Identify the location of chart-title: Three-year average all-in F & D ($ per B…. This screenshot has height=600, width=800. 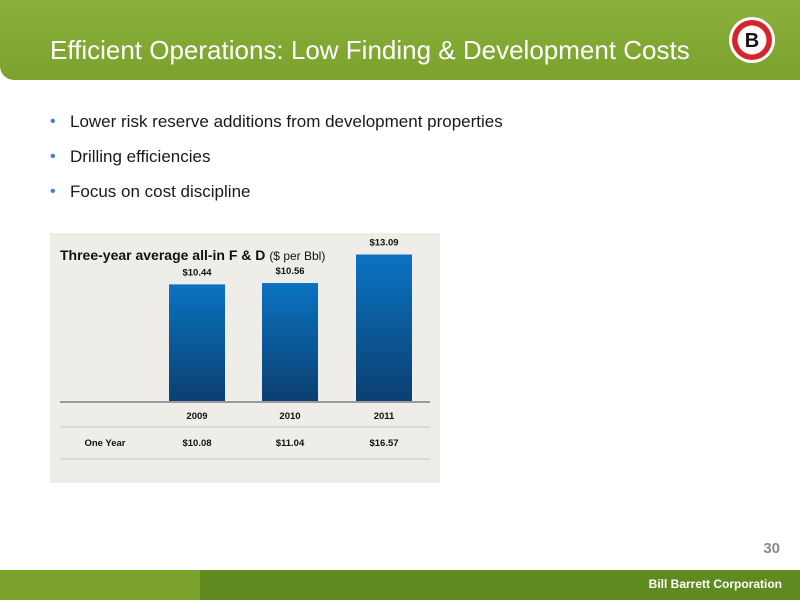
(192, 255).